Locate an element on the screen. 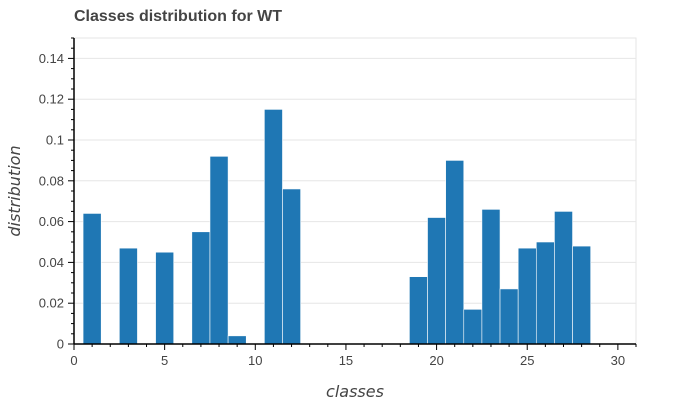 The image size is (674, 404). y-tick-label: 0.14 is located at coordinates (51, 58).